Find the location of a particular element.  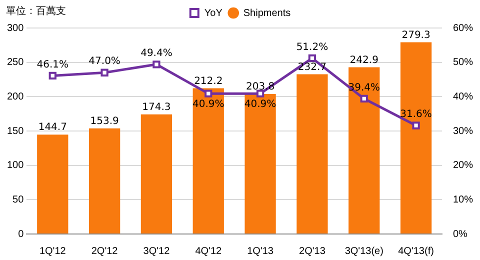

y2-tick-label: 30% is located at coordinates (463, 131).